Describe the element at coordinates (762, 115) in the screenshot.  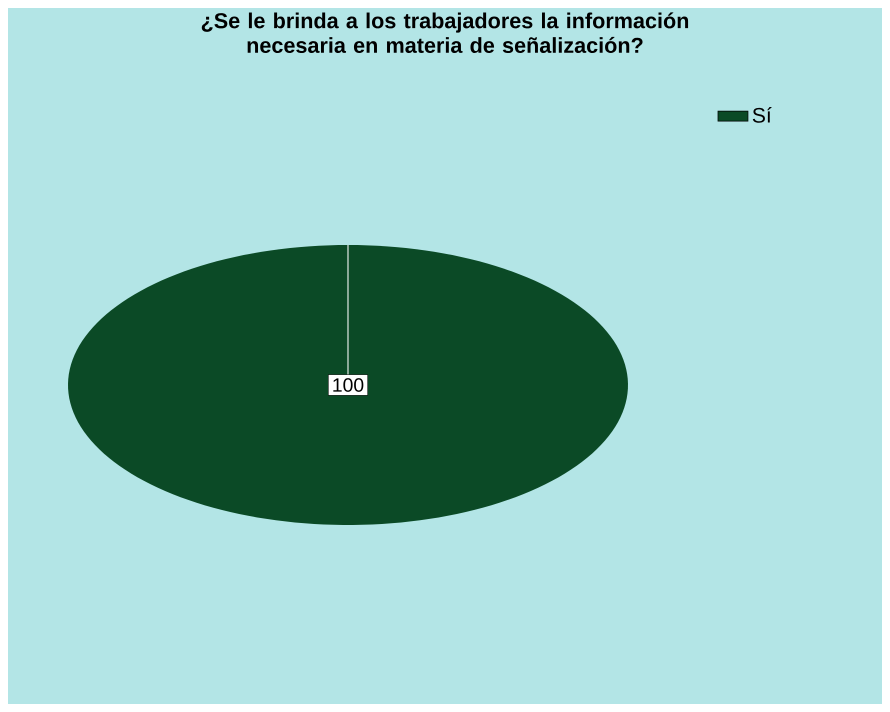
I see `legend-label: Sí` at that location.